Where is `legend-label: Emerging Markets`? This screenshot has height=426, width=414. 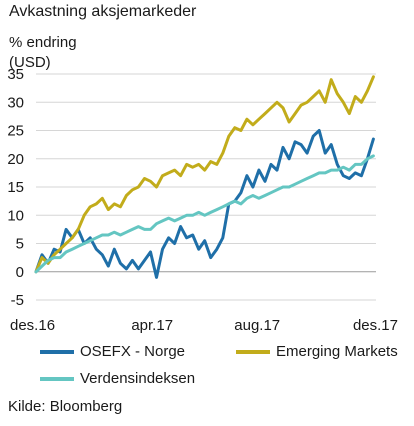
legend-label: Emerging Markets is located at coordinates (337, 351).